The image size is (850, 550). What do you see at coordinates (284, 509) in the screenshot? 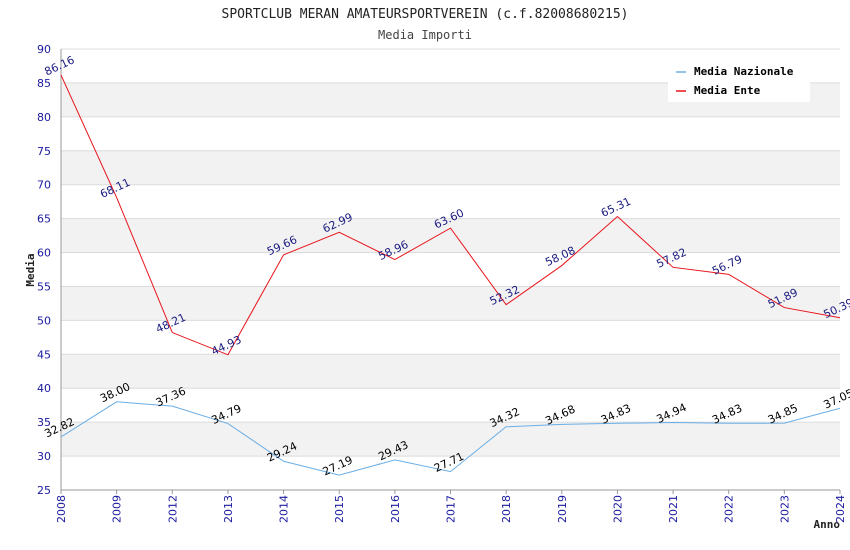
I see `x-tick-label: 2014` at bounding box center [284, 509].